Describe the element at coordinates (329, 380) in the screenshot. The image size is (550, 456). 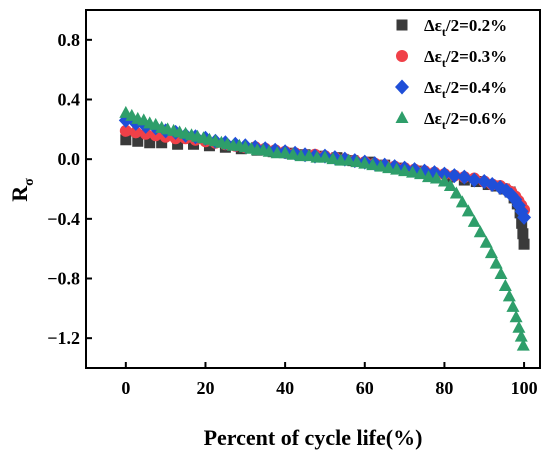
I see `x-axis: 0 20 40 60 80 100` at that location.